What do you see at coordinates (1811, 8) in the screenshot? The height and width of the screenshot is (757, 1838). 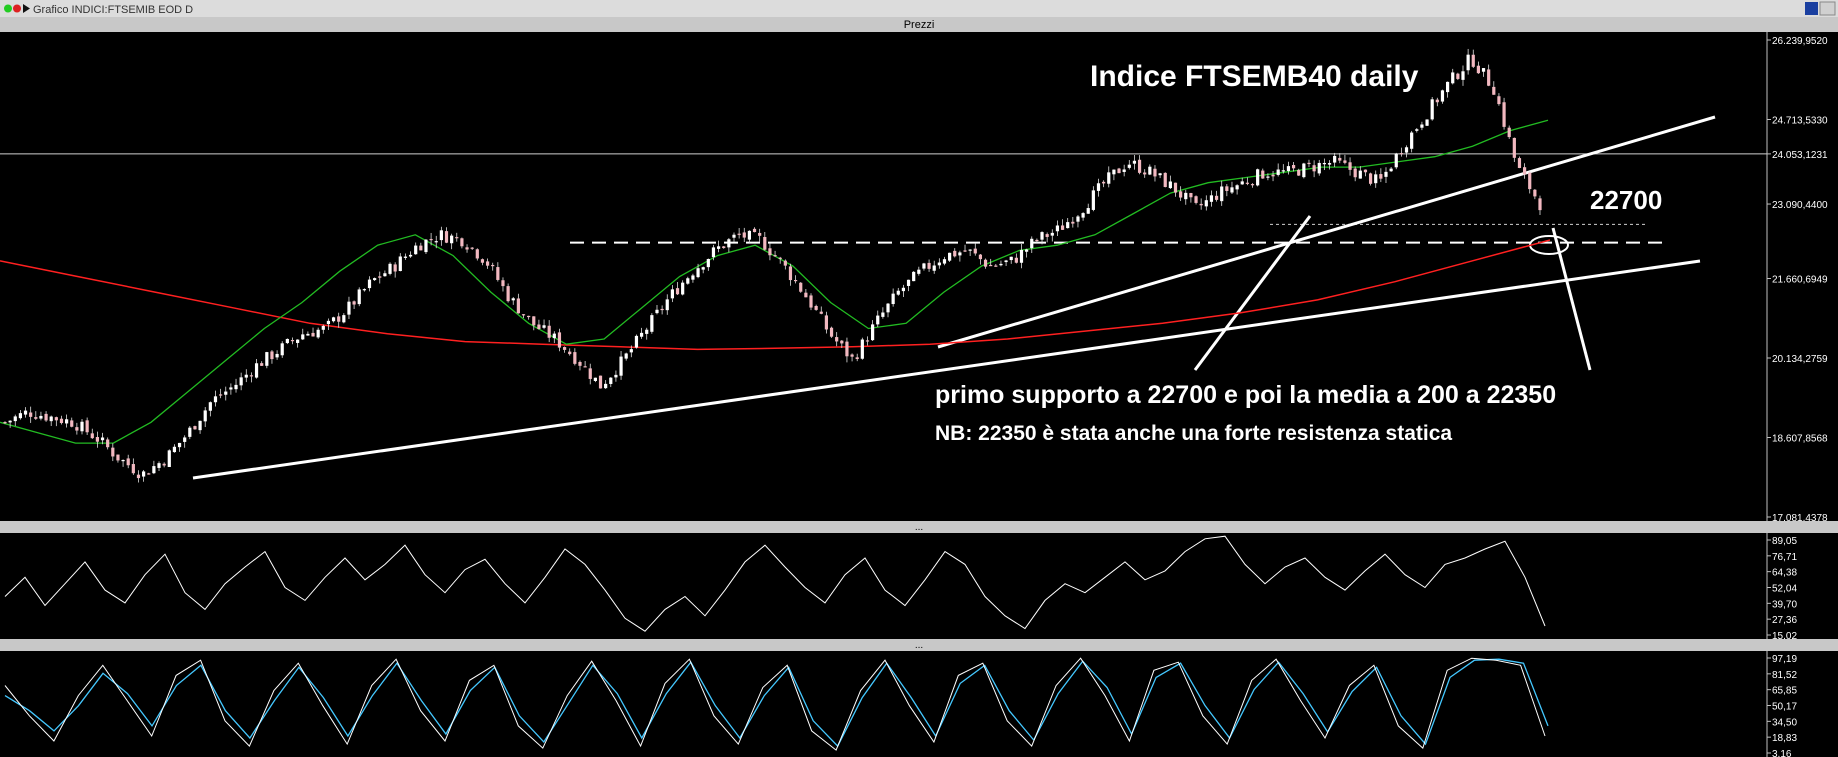 I see `maximize-button` at bounding box center [1811, 8].